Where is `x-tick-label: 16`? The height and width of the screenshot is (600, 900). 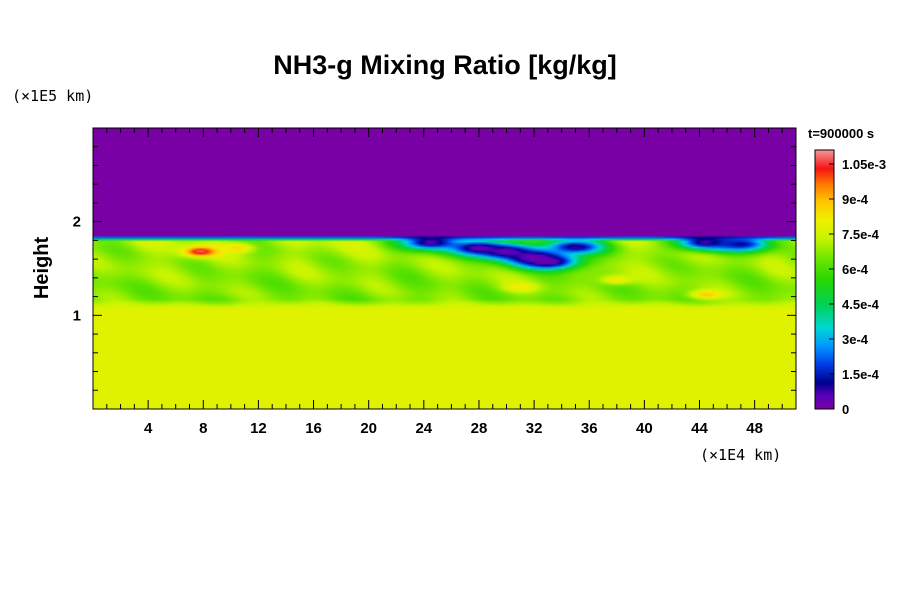 x-tick-label: 16 is located at coordinates (313, 428).